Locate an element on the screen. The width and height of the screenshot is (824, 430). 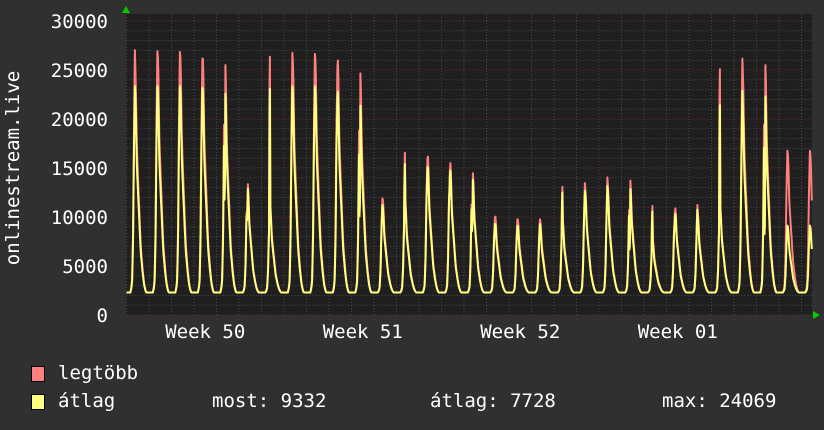
y-tick-label: 10000 is located at coordinates (79, 218).